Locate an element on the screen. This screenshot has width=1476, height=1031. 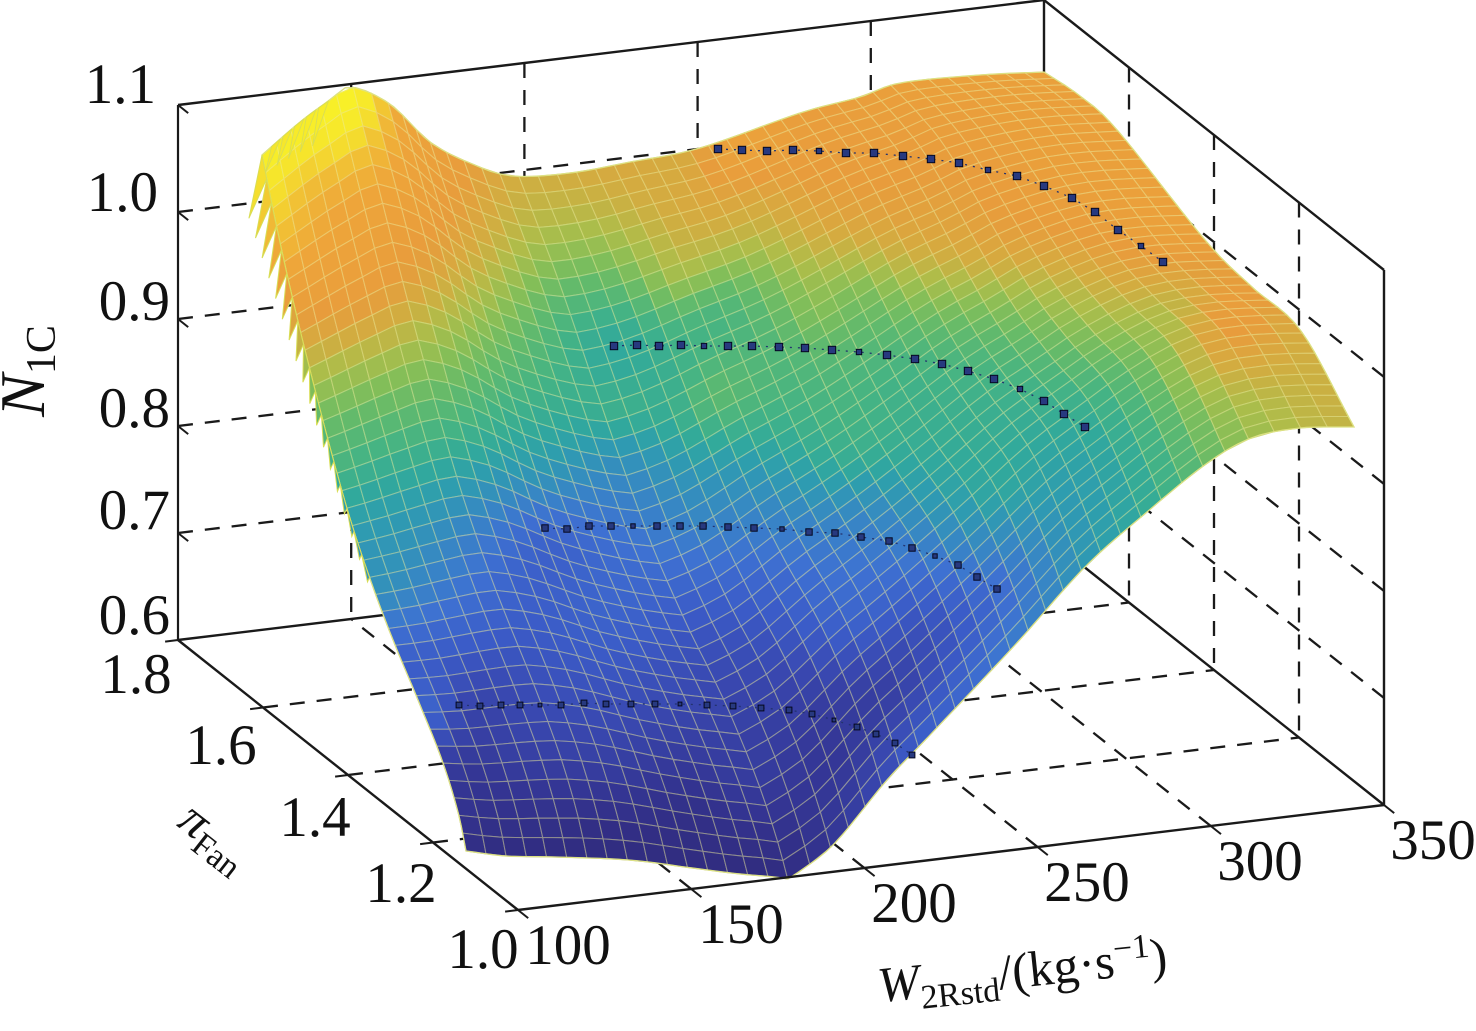
svg-text: 0.8 is located at coordinates (134, 408).